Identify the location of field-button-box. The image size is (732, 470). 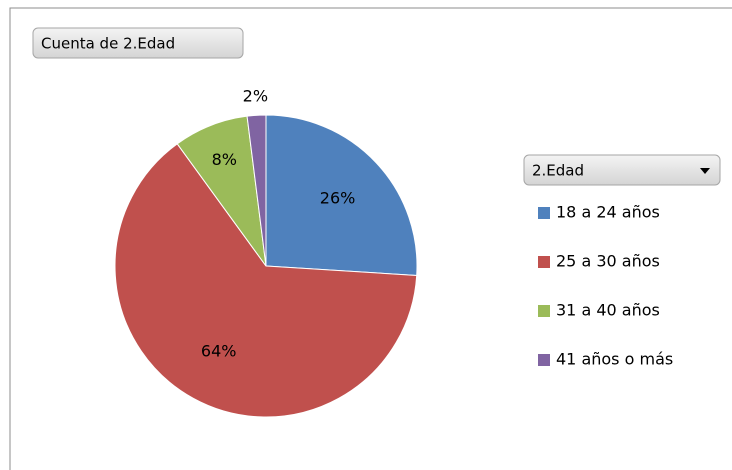
(138, 43).